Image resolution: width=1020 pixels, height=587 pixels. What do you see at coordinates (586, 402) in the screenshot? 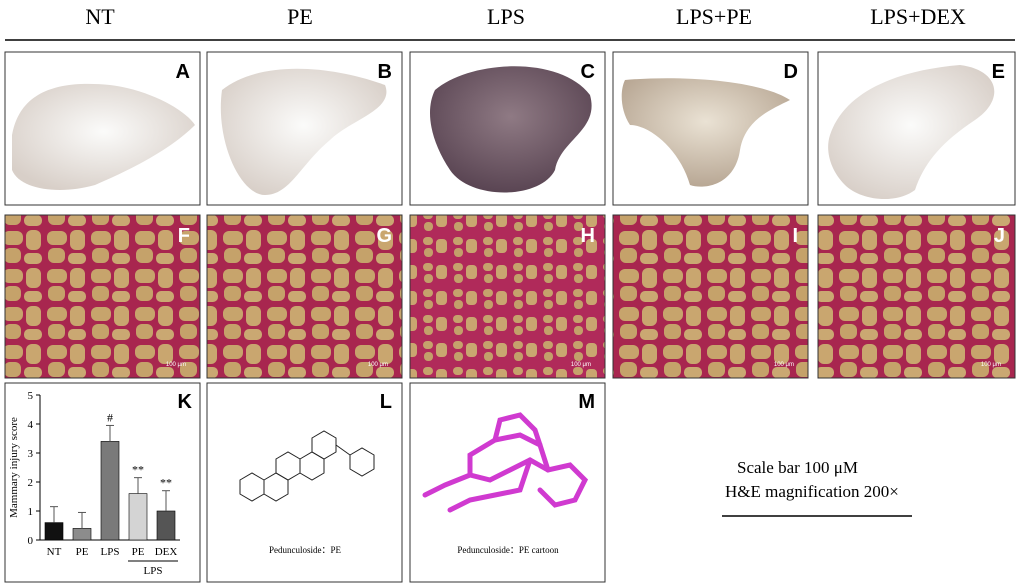
I see `panel-label: M` at bounding box center [586, 402].